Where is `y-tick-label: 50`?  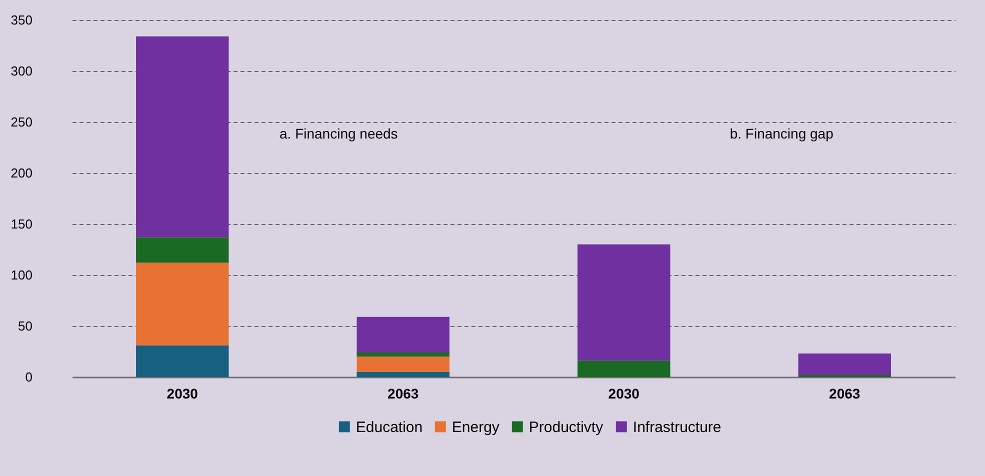 y-tick-label: 50 is located at coordinates (25, 326).